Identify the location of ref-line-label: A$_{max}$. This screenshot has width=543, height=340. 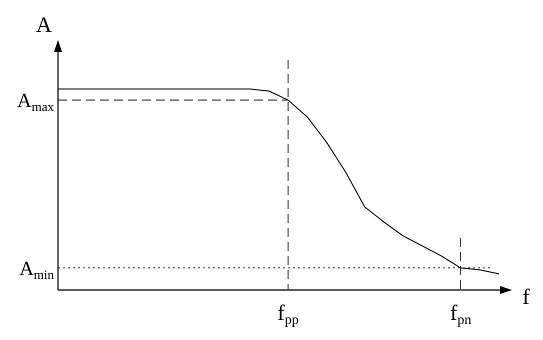
(35, 102).